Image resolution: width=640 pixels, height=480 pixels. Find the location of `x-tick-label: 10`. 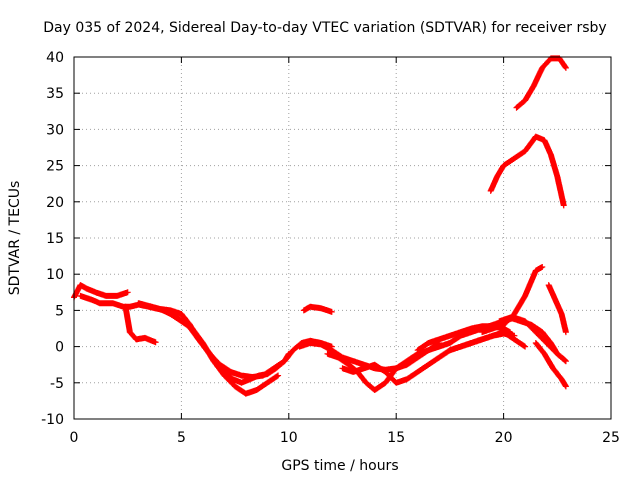

x-tick-label: 10 is located at coordinates (289, 438).